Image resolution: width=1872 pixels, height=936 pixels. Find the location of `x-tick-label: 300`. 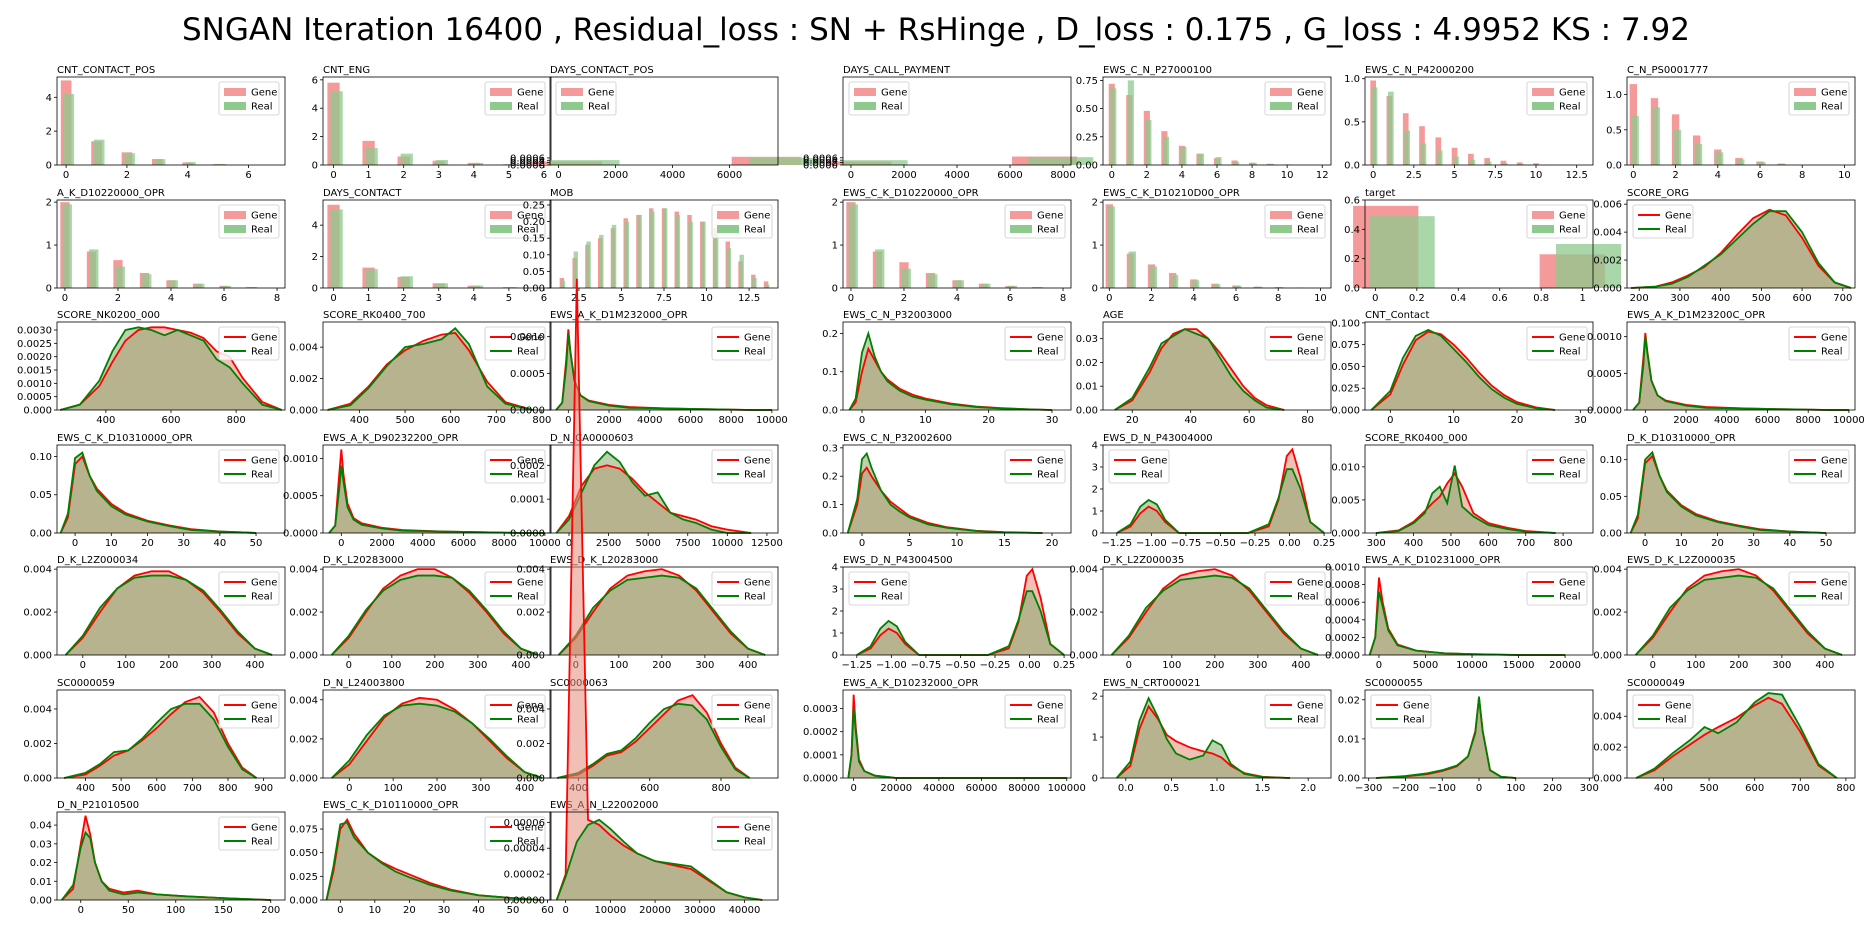

x-tick-label: 300 is located at coordinates (1679, 298).